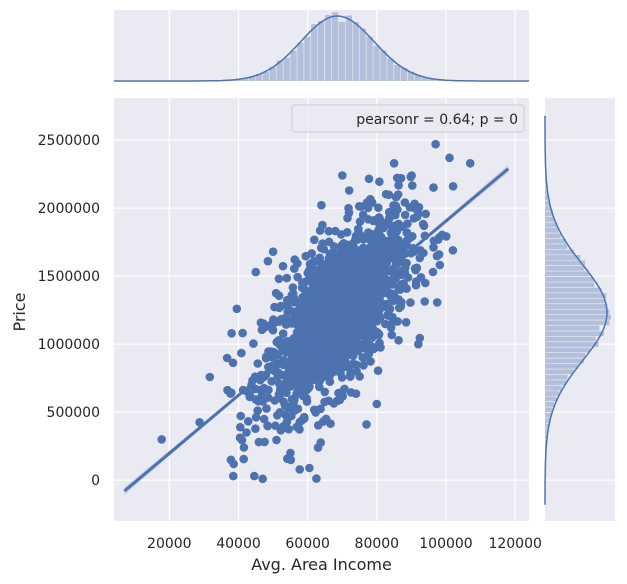  Describe the element at coordinates (445, 544) in the screenshot. I see `x-tick-label: 100000` at that location.